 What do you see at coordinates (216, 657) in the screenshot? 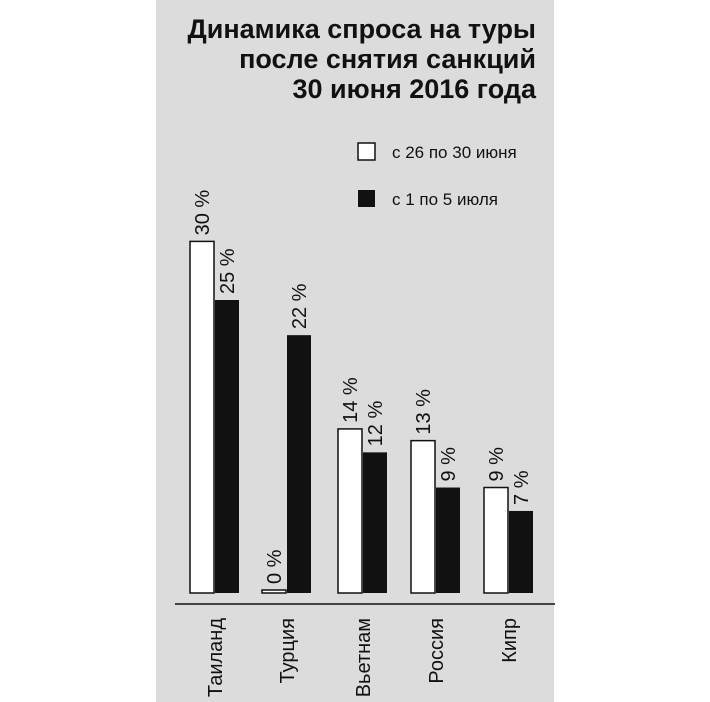
I see `category-label-1: Таиланд` at bounding box center [216, 657].